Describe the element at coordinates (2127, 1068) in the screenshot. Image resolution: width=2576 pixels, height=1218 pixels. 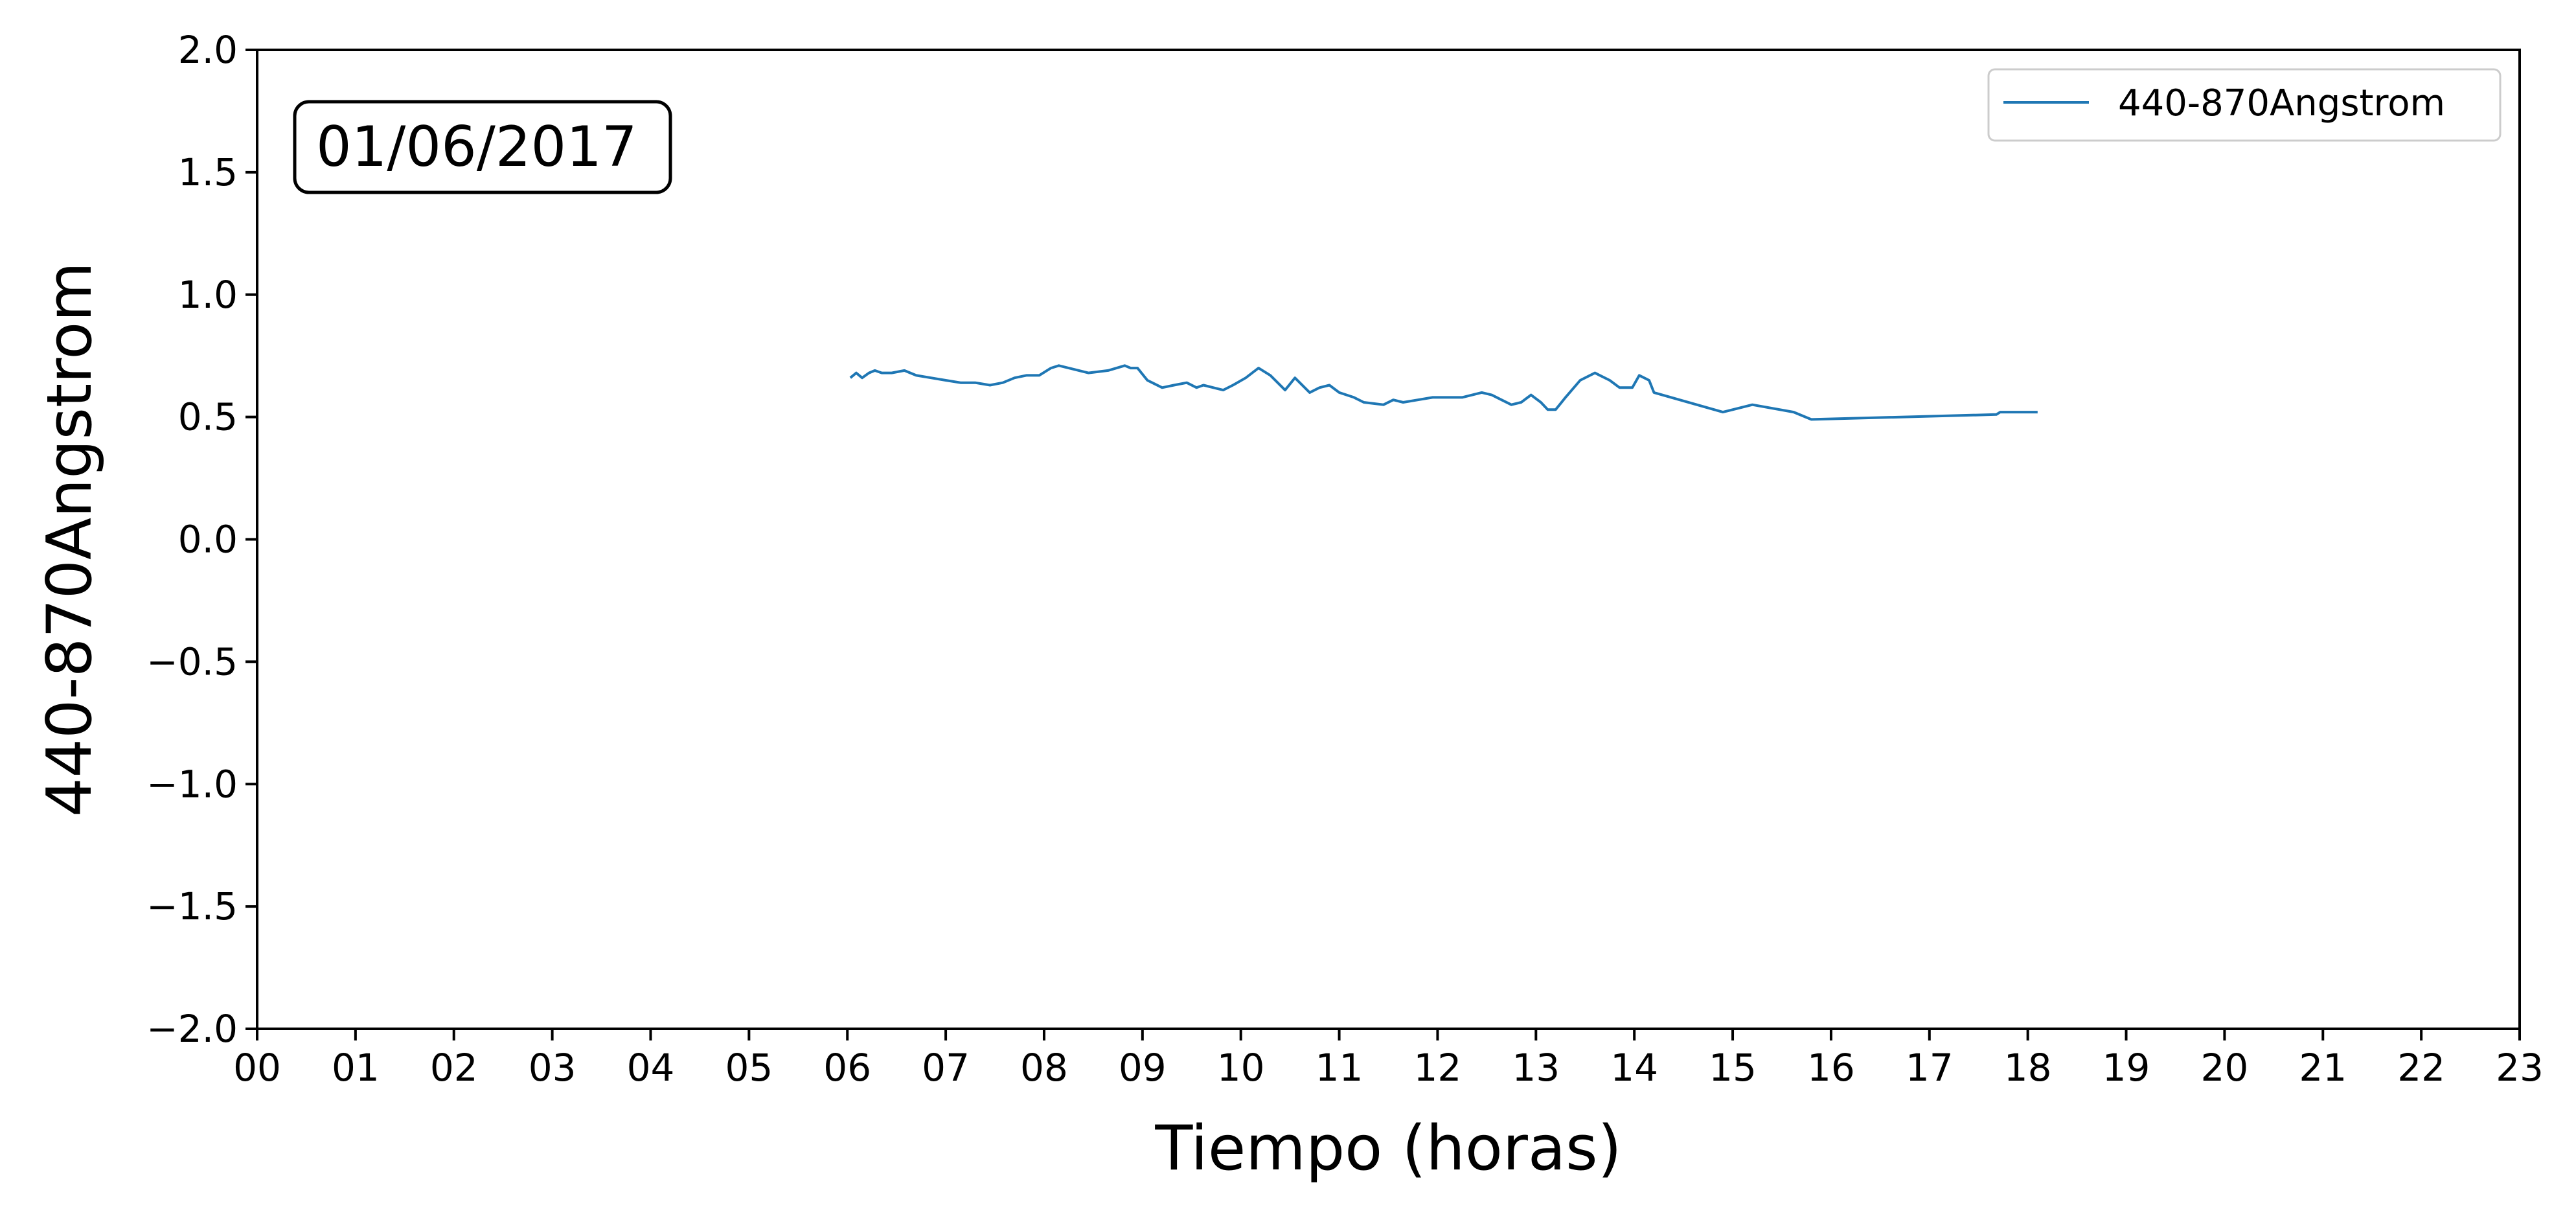
I see `x-tick-label: 19` at that location.